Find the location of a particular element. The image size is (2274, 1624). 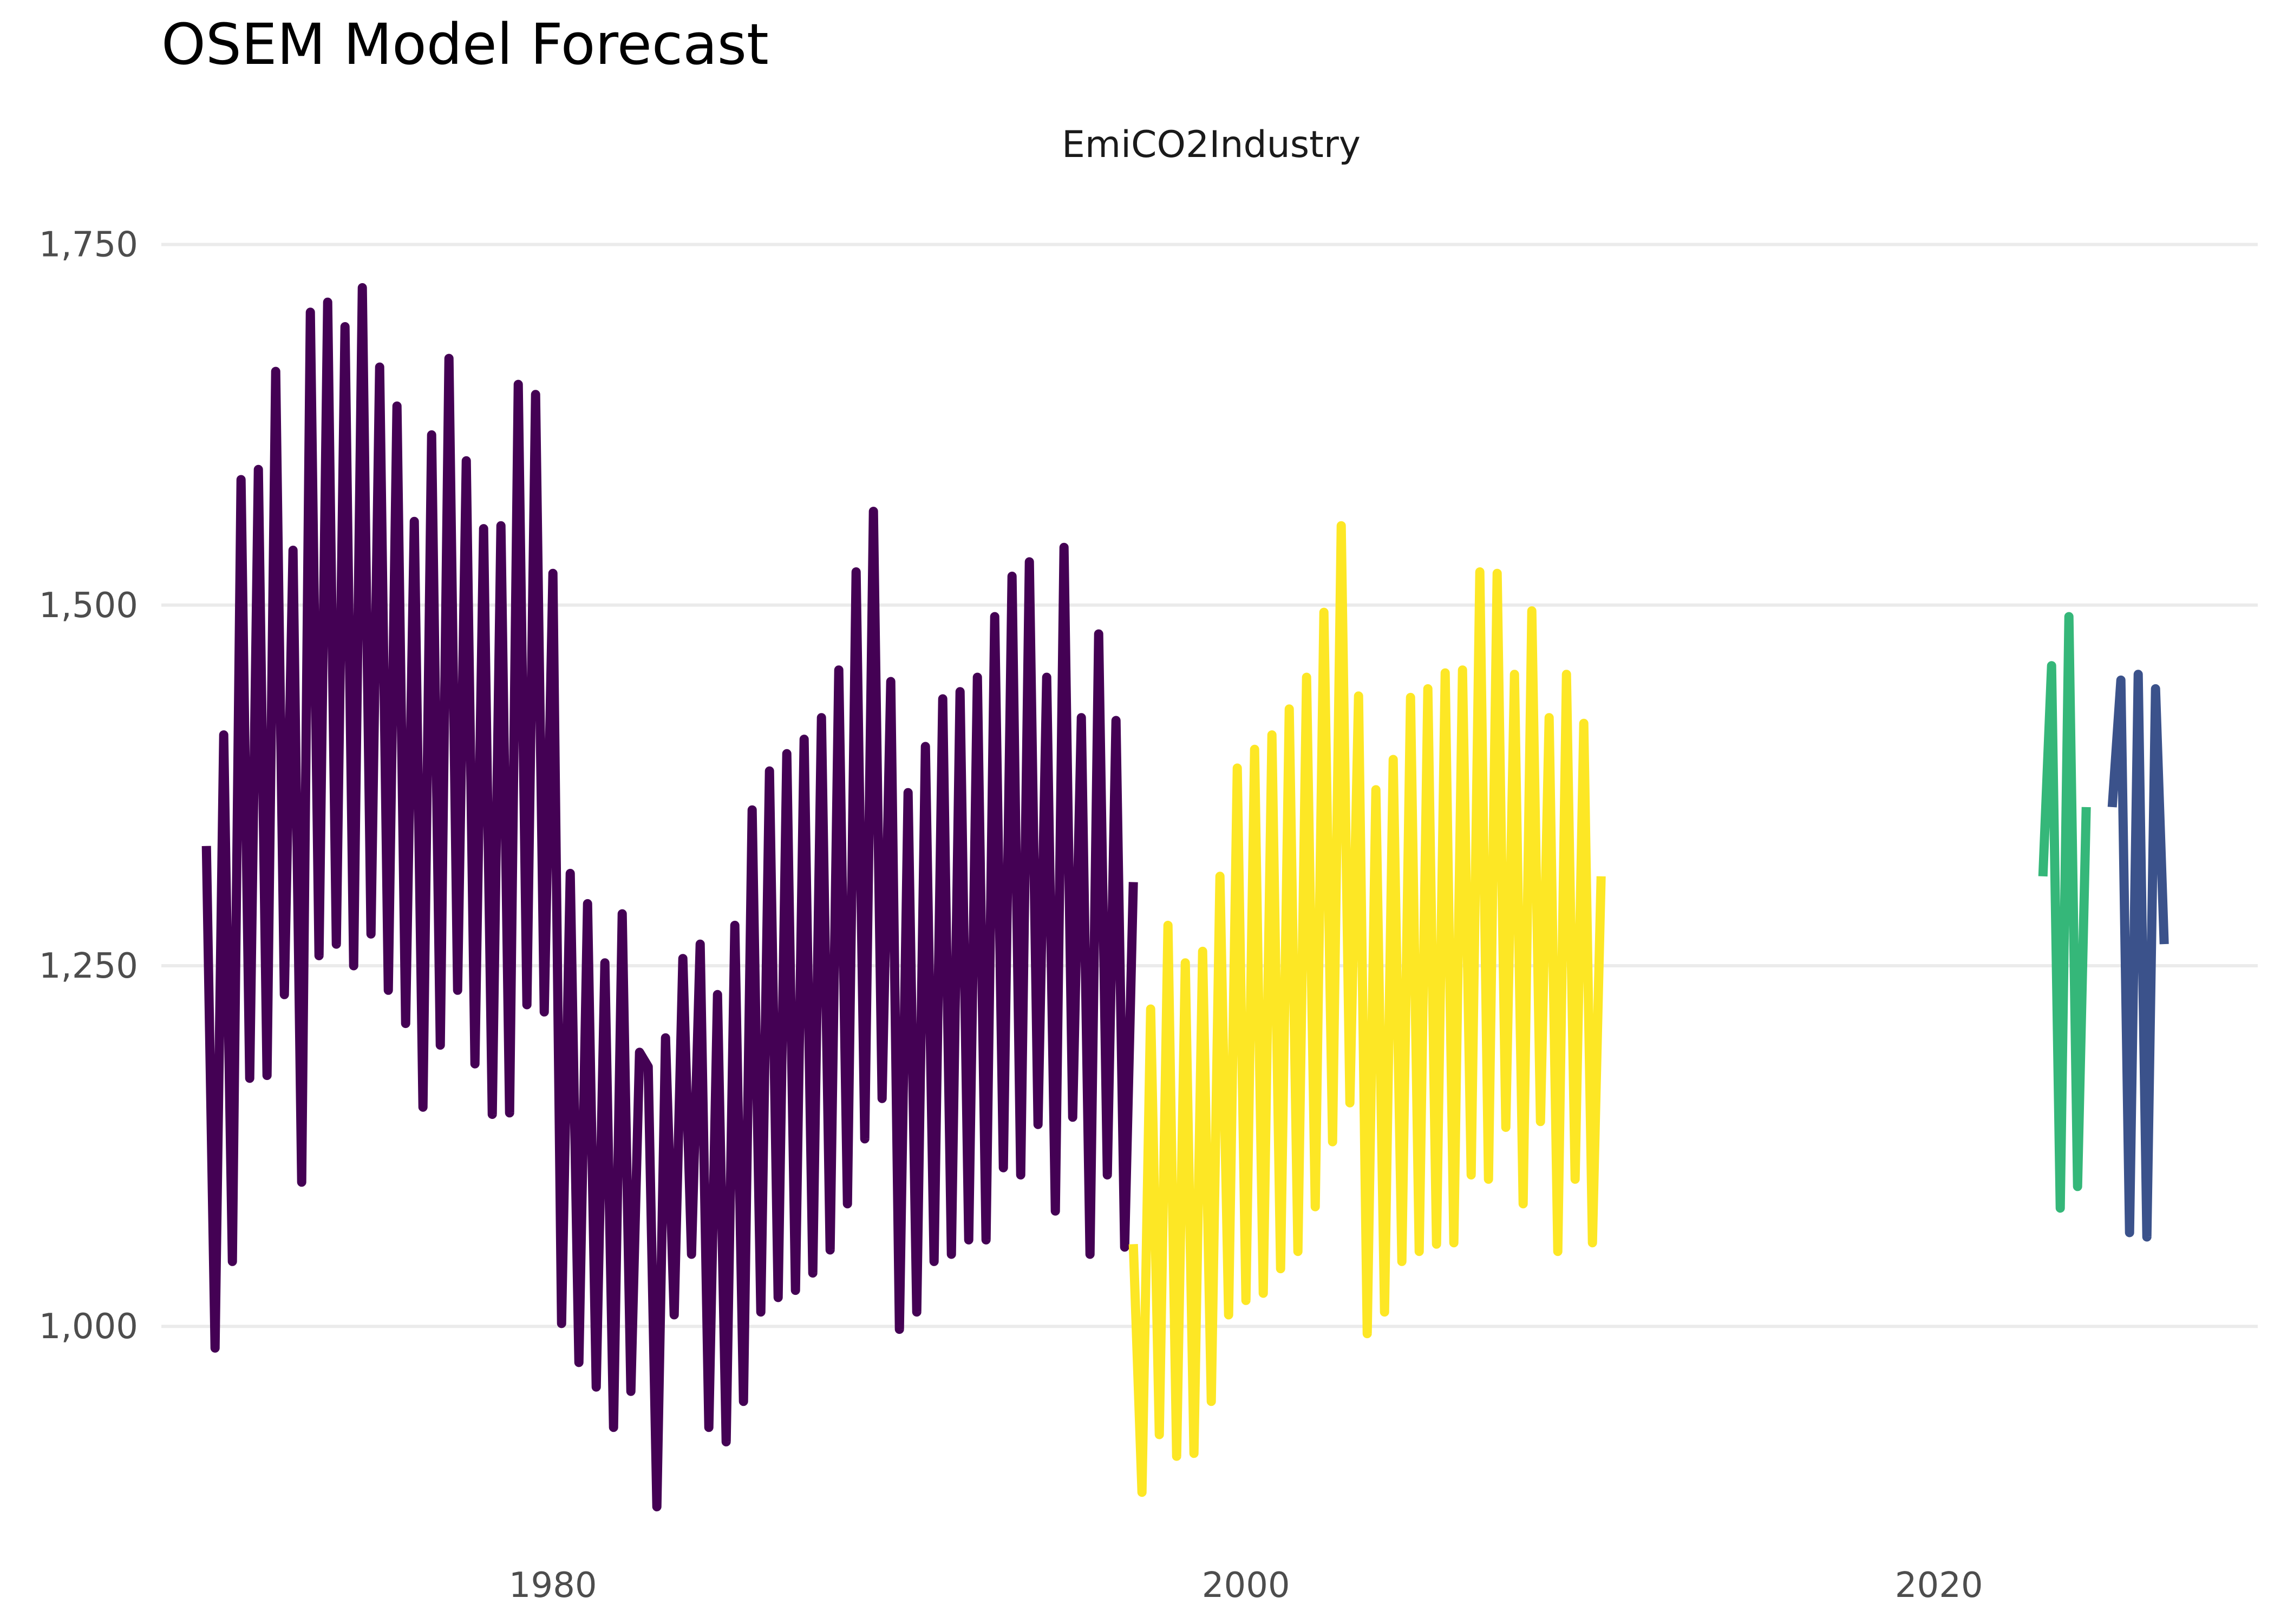

x-tick-label: 2020 is located at coordinates (1939, 1586).